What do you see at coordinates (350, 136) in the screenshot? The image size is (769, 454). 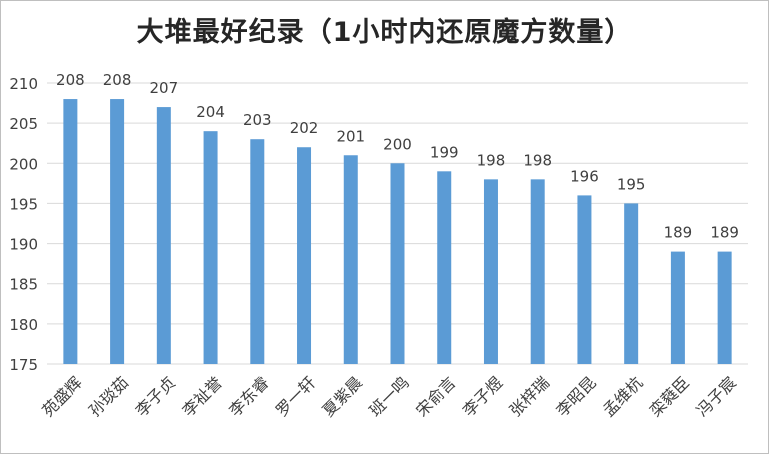 I see `data-label: 201` at bounding box center [350, 136].